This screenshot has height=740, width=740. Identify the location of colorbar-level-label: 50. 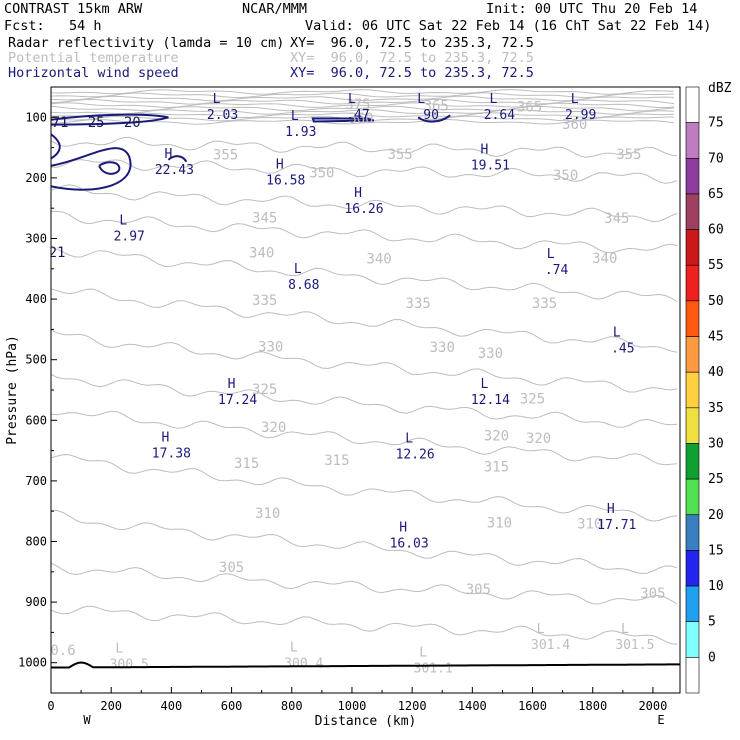
(716, 301).